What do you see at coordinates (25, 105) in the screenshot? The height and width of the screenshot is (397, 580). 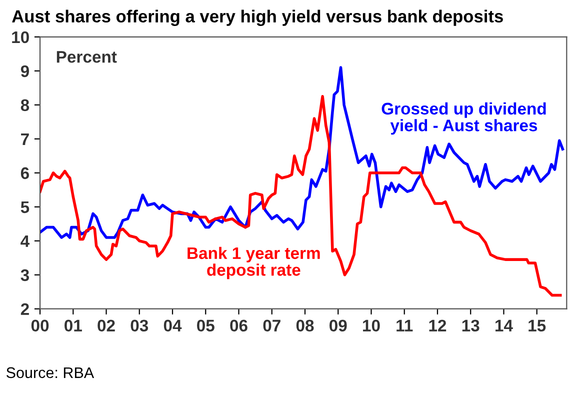 I see `y-tick-label: 8` at bounding box center [25, 105].